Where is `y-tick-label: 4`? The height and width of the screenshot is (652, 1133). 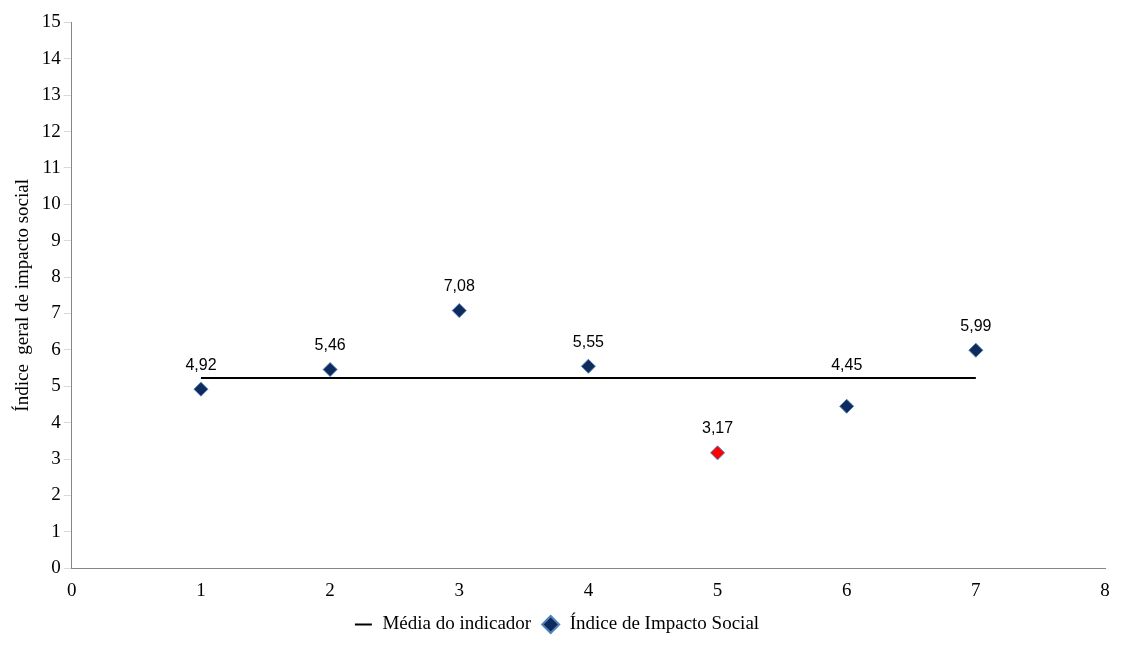 y-tick-label: 4 is located at coordinates (56, 421).